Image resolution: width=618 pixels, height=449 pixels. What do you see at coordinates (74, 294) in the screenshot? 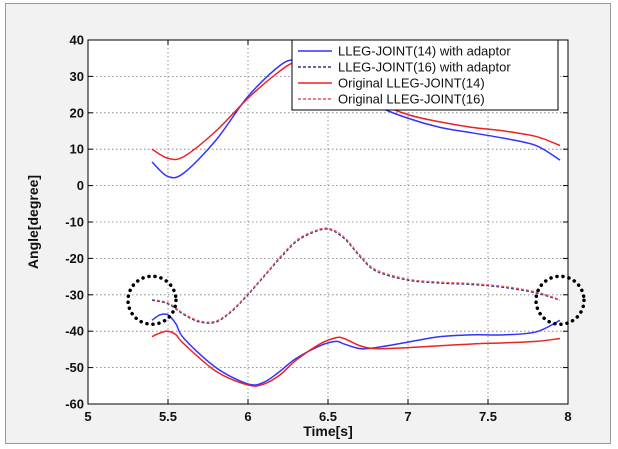
I see `y-tick-label: -30` at bounding box center [74, 294].